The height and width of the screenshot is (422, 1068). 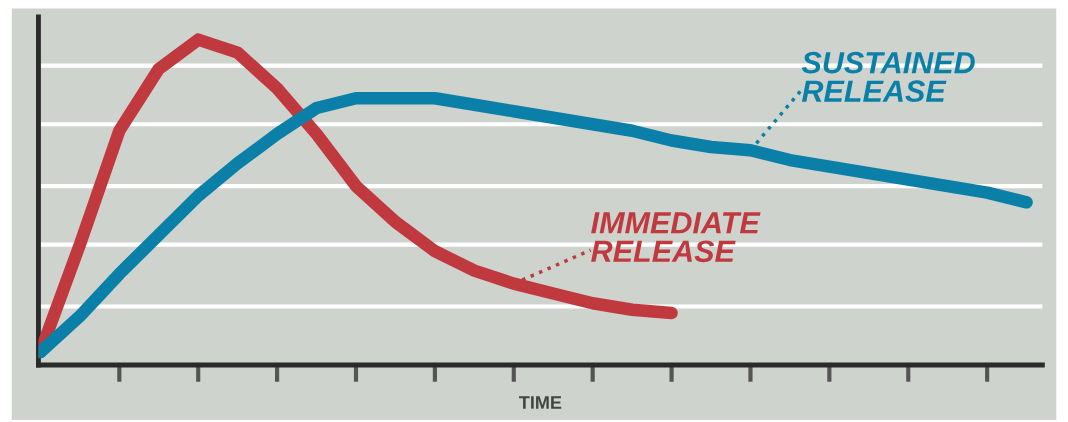 What do you see at coordinates (540, 402) in the screenshot?
I see `x-axis-title: TIME` at bounding box center [540, 402].